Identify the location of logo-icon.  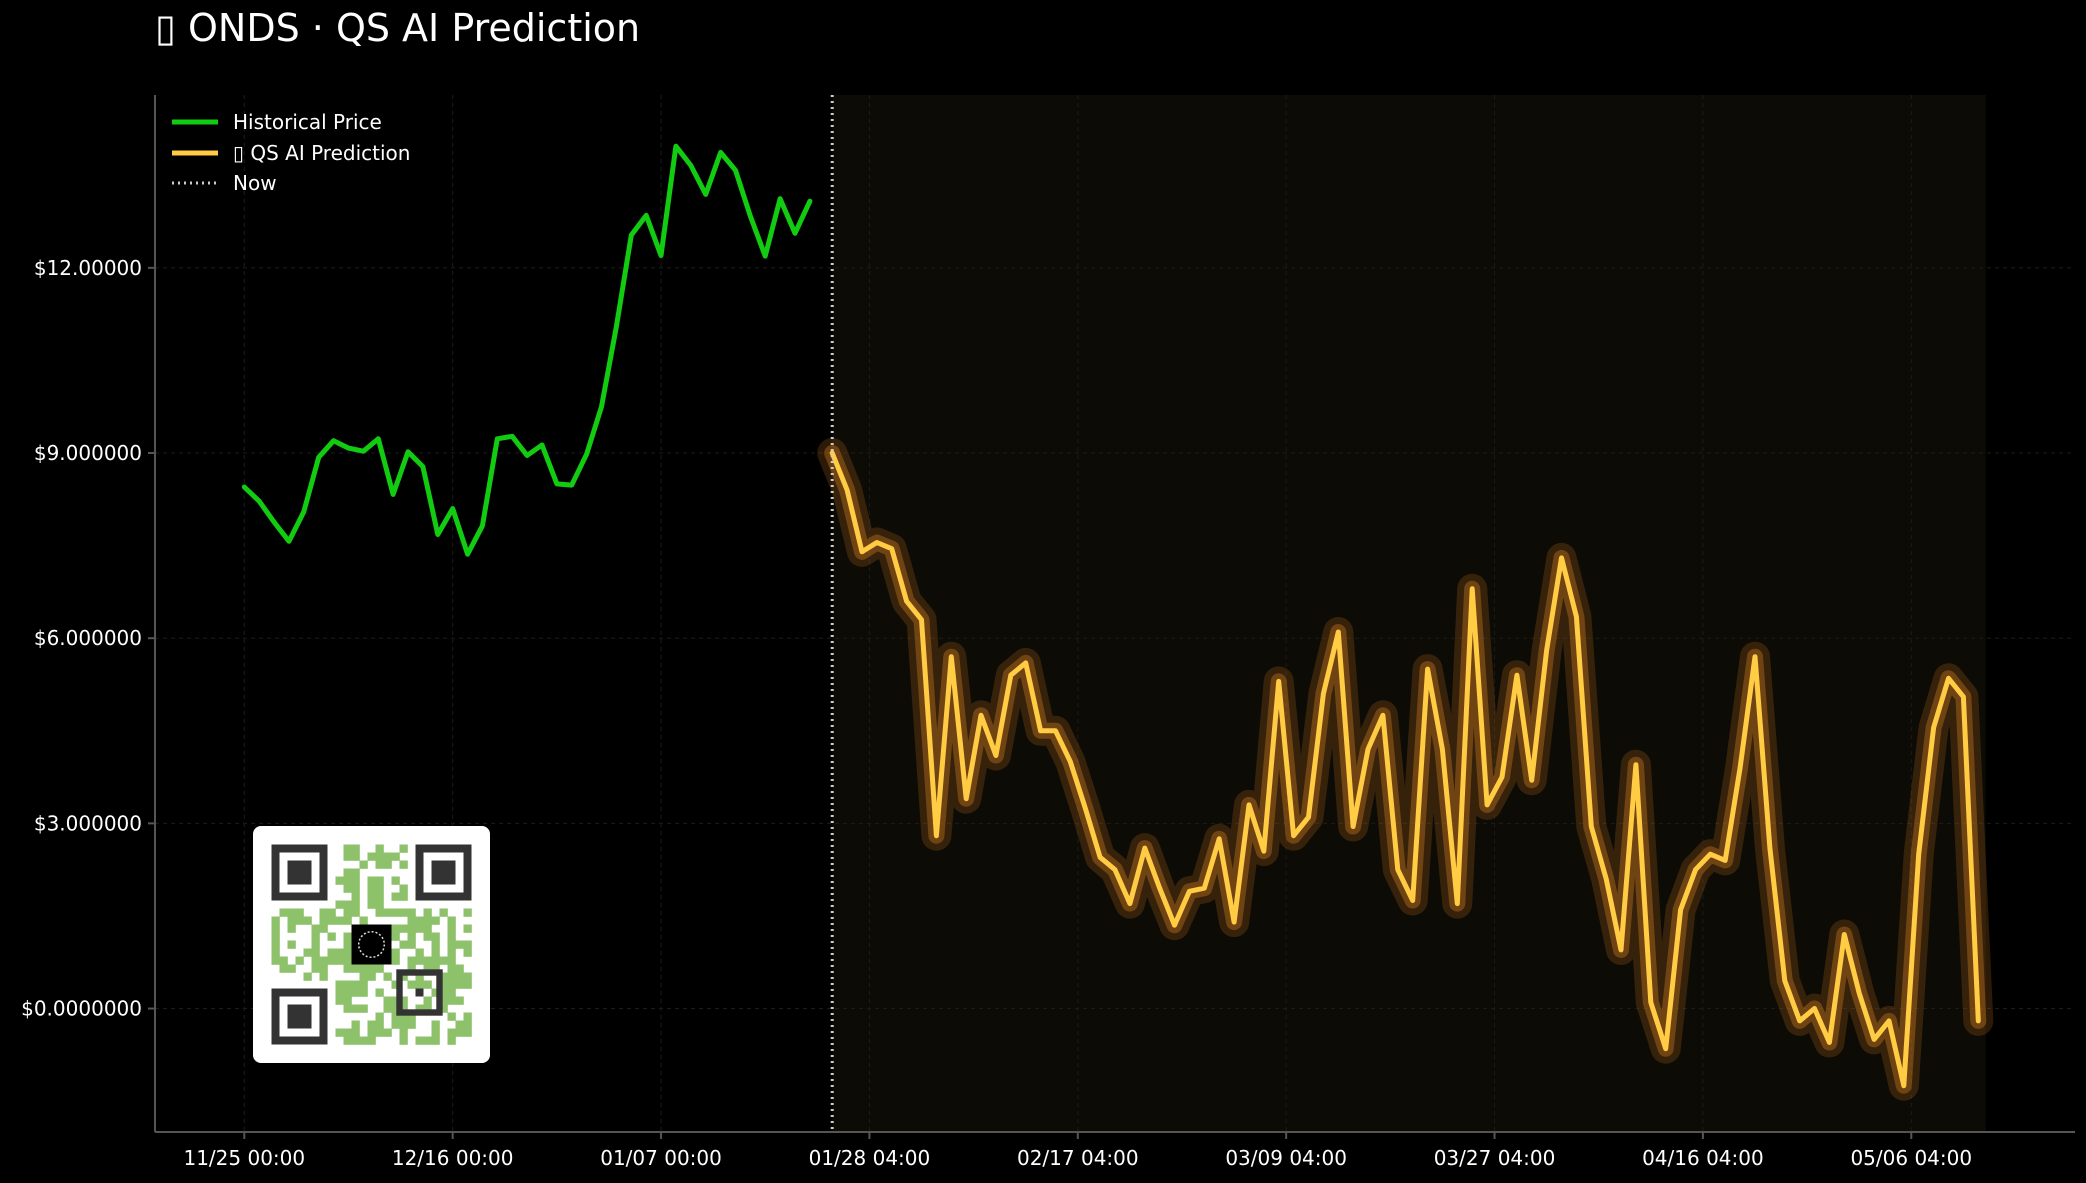
(371, 944).